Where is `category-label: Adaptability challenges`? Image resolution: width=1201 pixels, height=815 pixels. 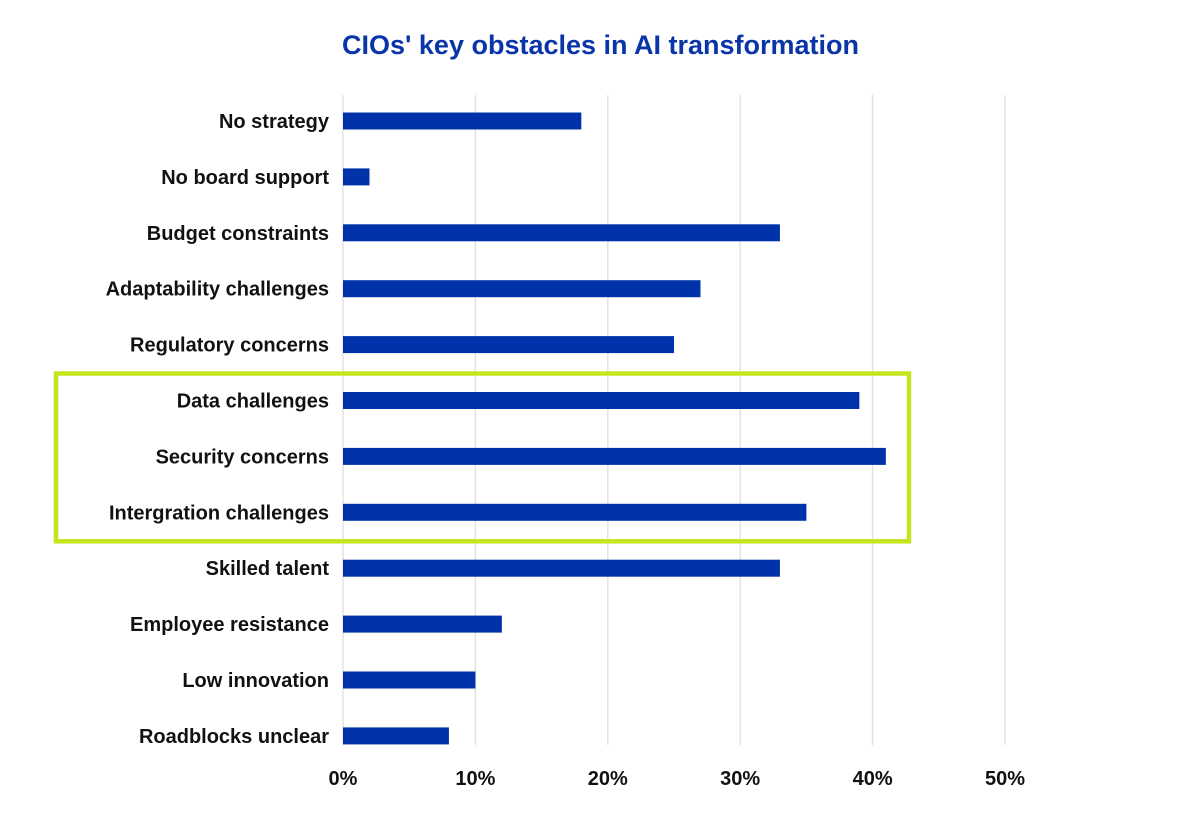
category-label: Adaptability challenges is located at coordinates (217, 290).